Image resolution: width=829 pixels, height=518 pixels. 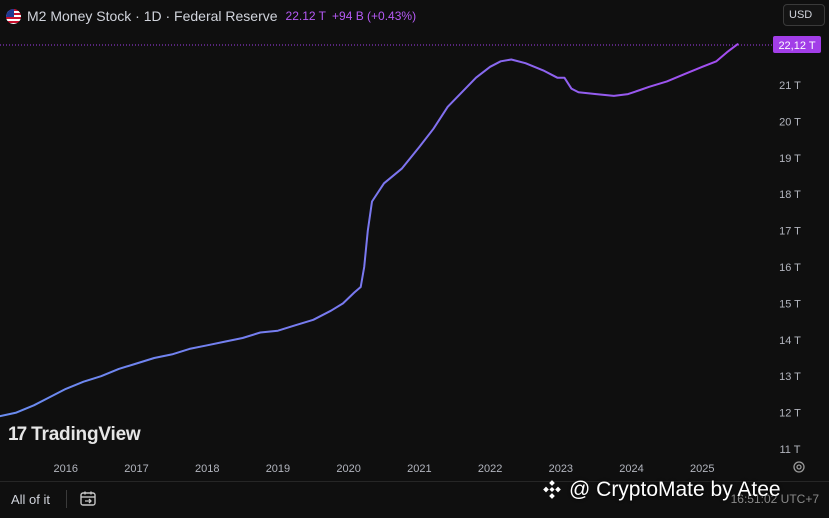 What do you see at coordinates (414, 499) in the screenshot?
I see `bottom-toolbar: All of it 16:51:02 UTC+7` at bounding box center [414, 499].